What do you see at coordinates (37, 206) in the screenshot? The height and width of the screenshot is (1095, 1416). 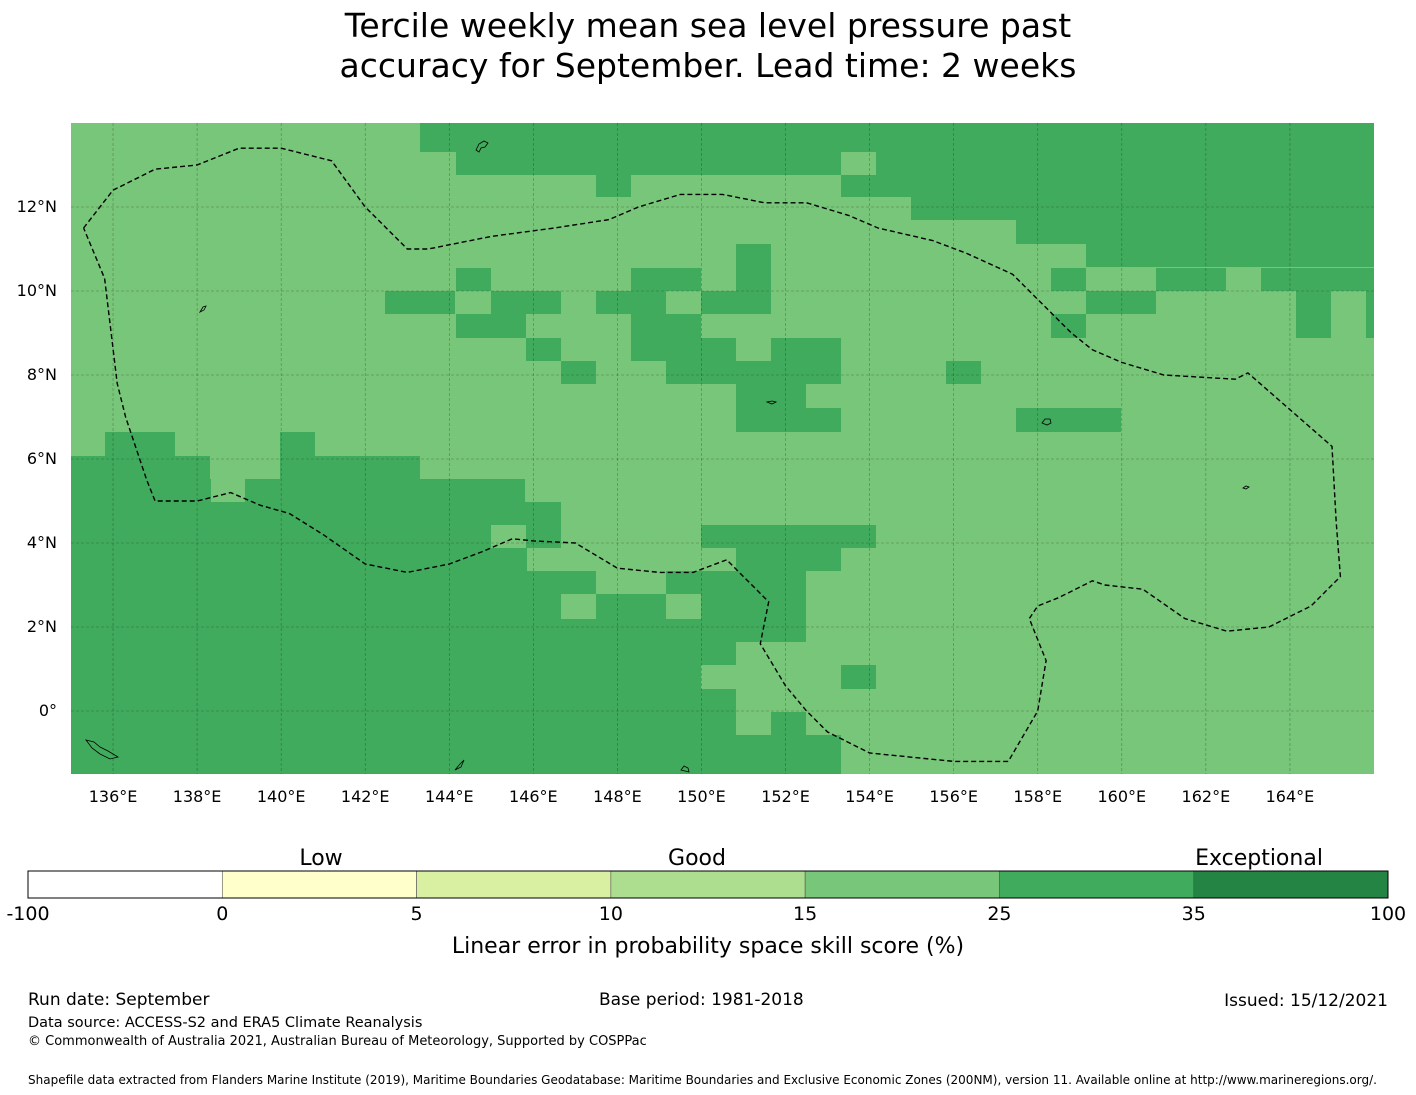 I see `latitude-tick-label: 12°N` at bounding box center [37, 206].